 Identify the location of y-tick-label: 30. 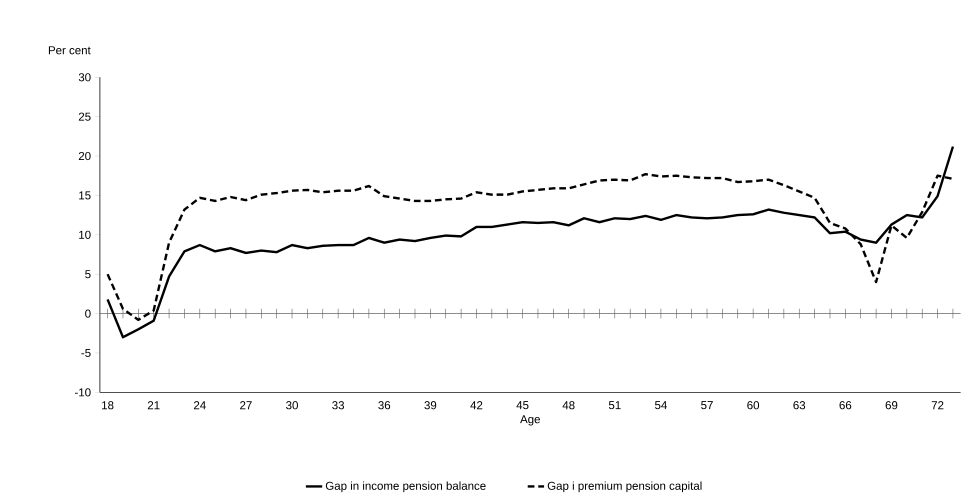
(84, 77).